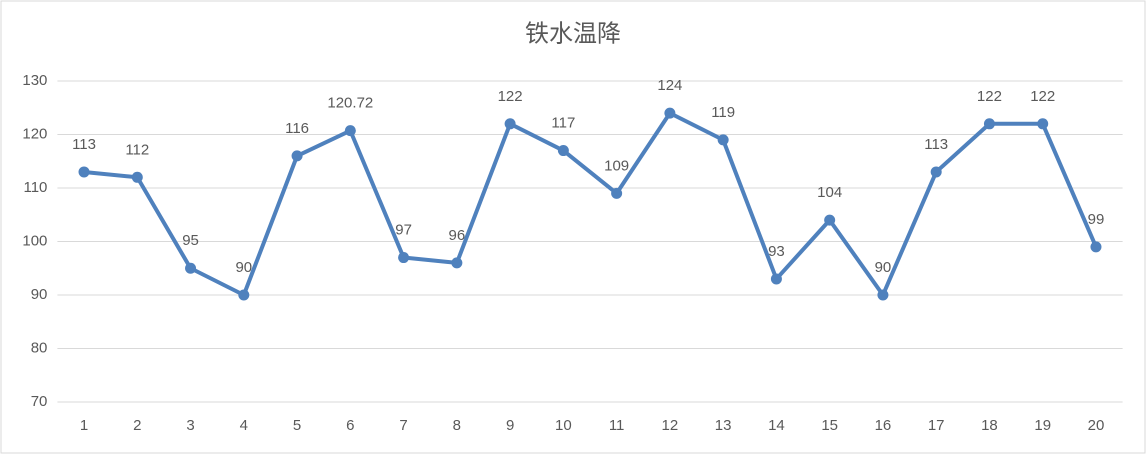  Describe the element at coordinates (670, 425) in the screenshot. I see `x-tick-label: 12` at that location.